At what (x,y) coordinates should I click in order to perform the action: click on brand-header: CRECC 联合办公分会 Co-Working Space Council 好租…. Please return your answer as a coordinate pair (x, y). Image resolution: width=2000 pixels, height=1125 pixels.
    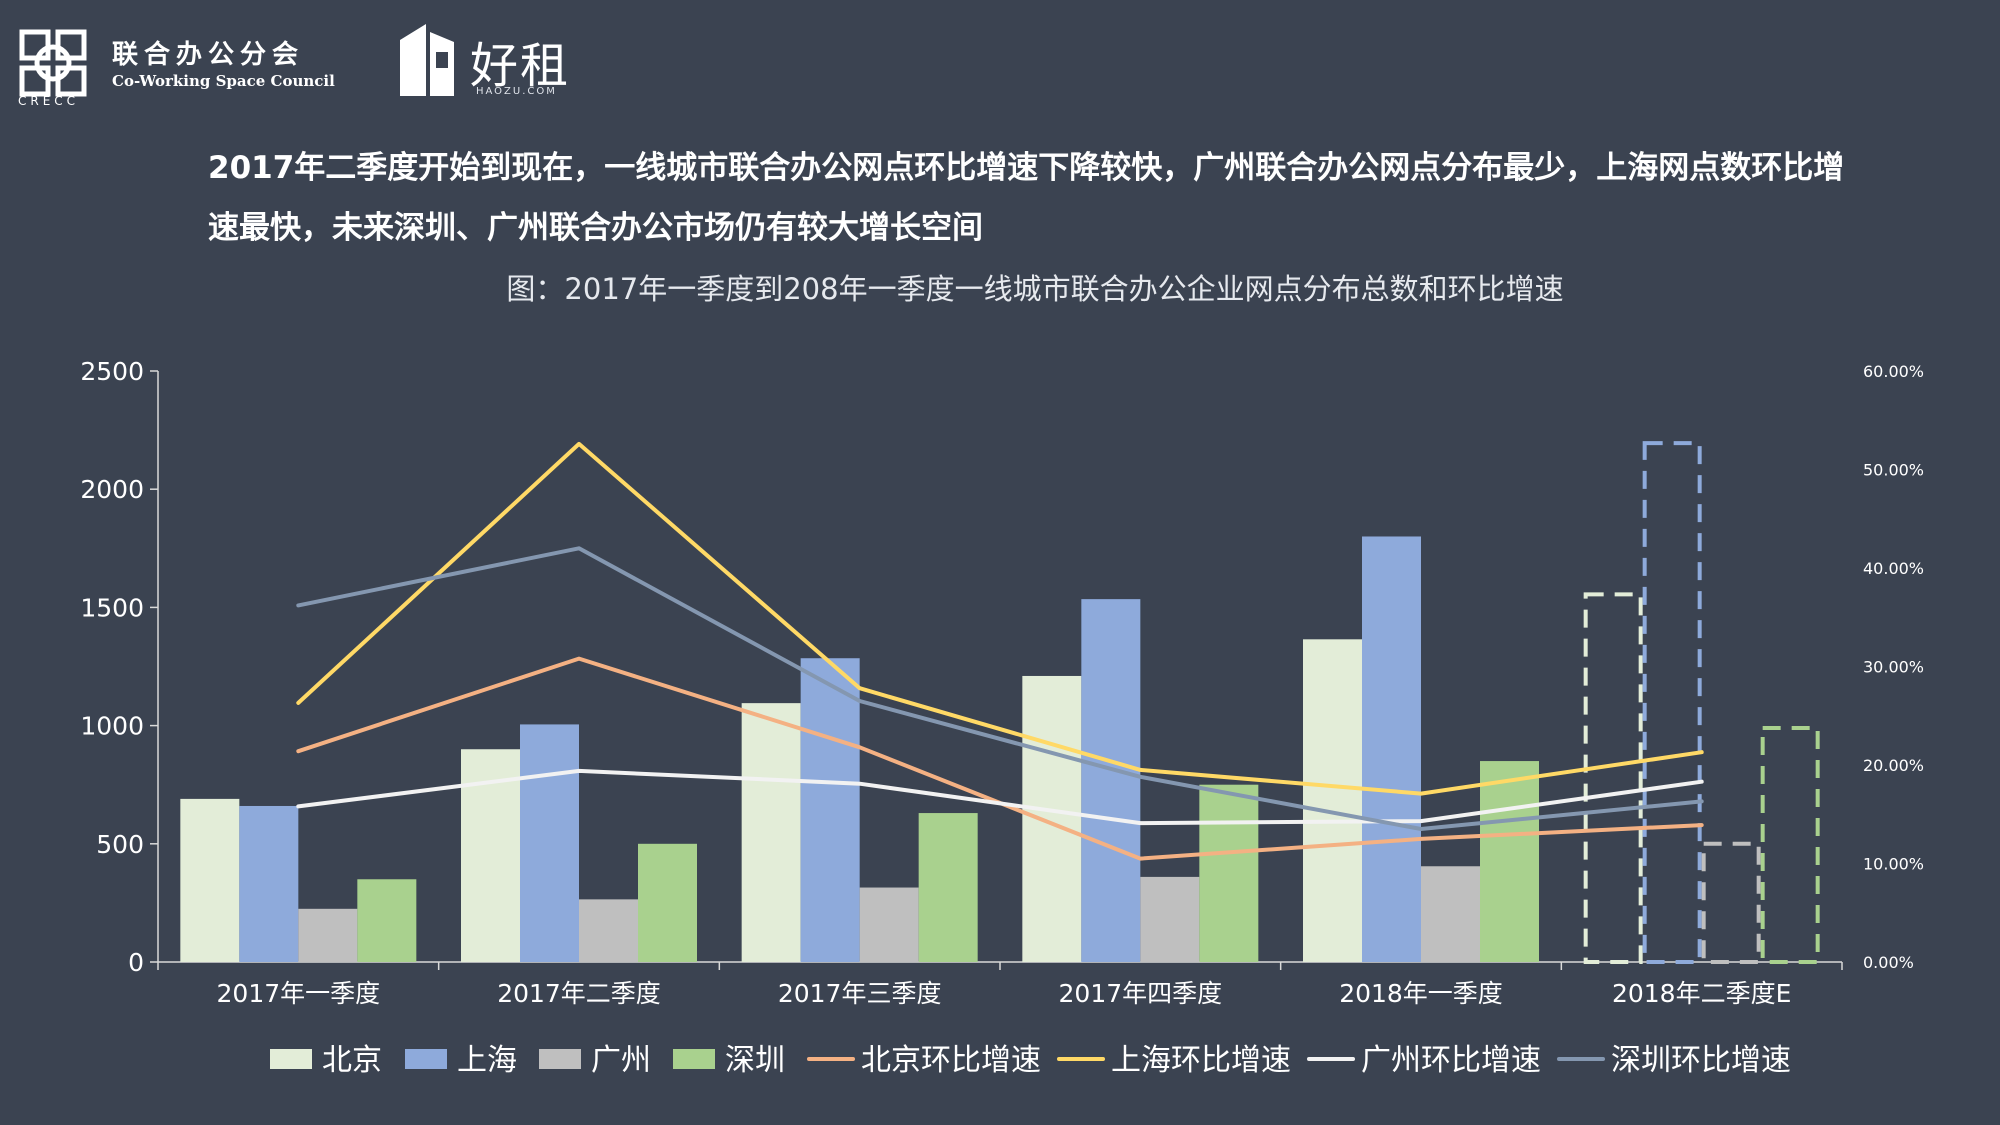
    Looking at the image, I should click on (328, 66).